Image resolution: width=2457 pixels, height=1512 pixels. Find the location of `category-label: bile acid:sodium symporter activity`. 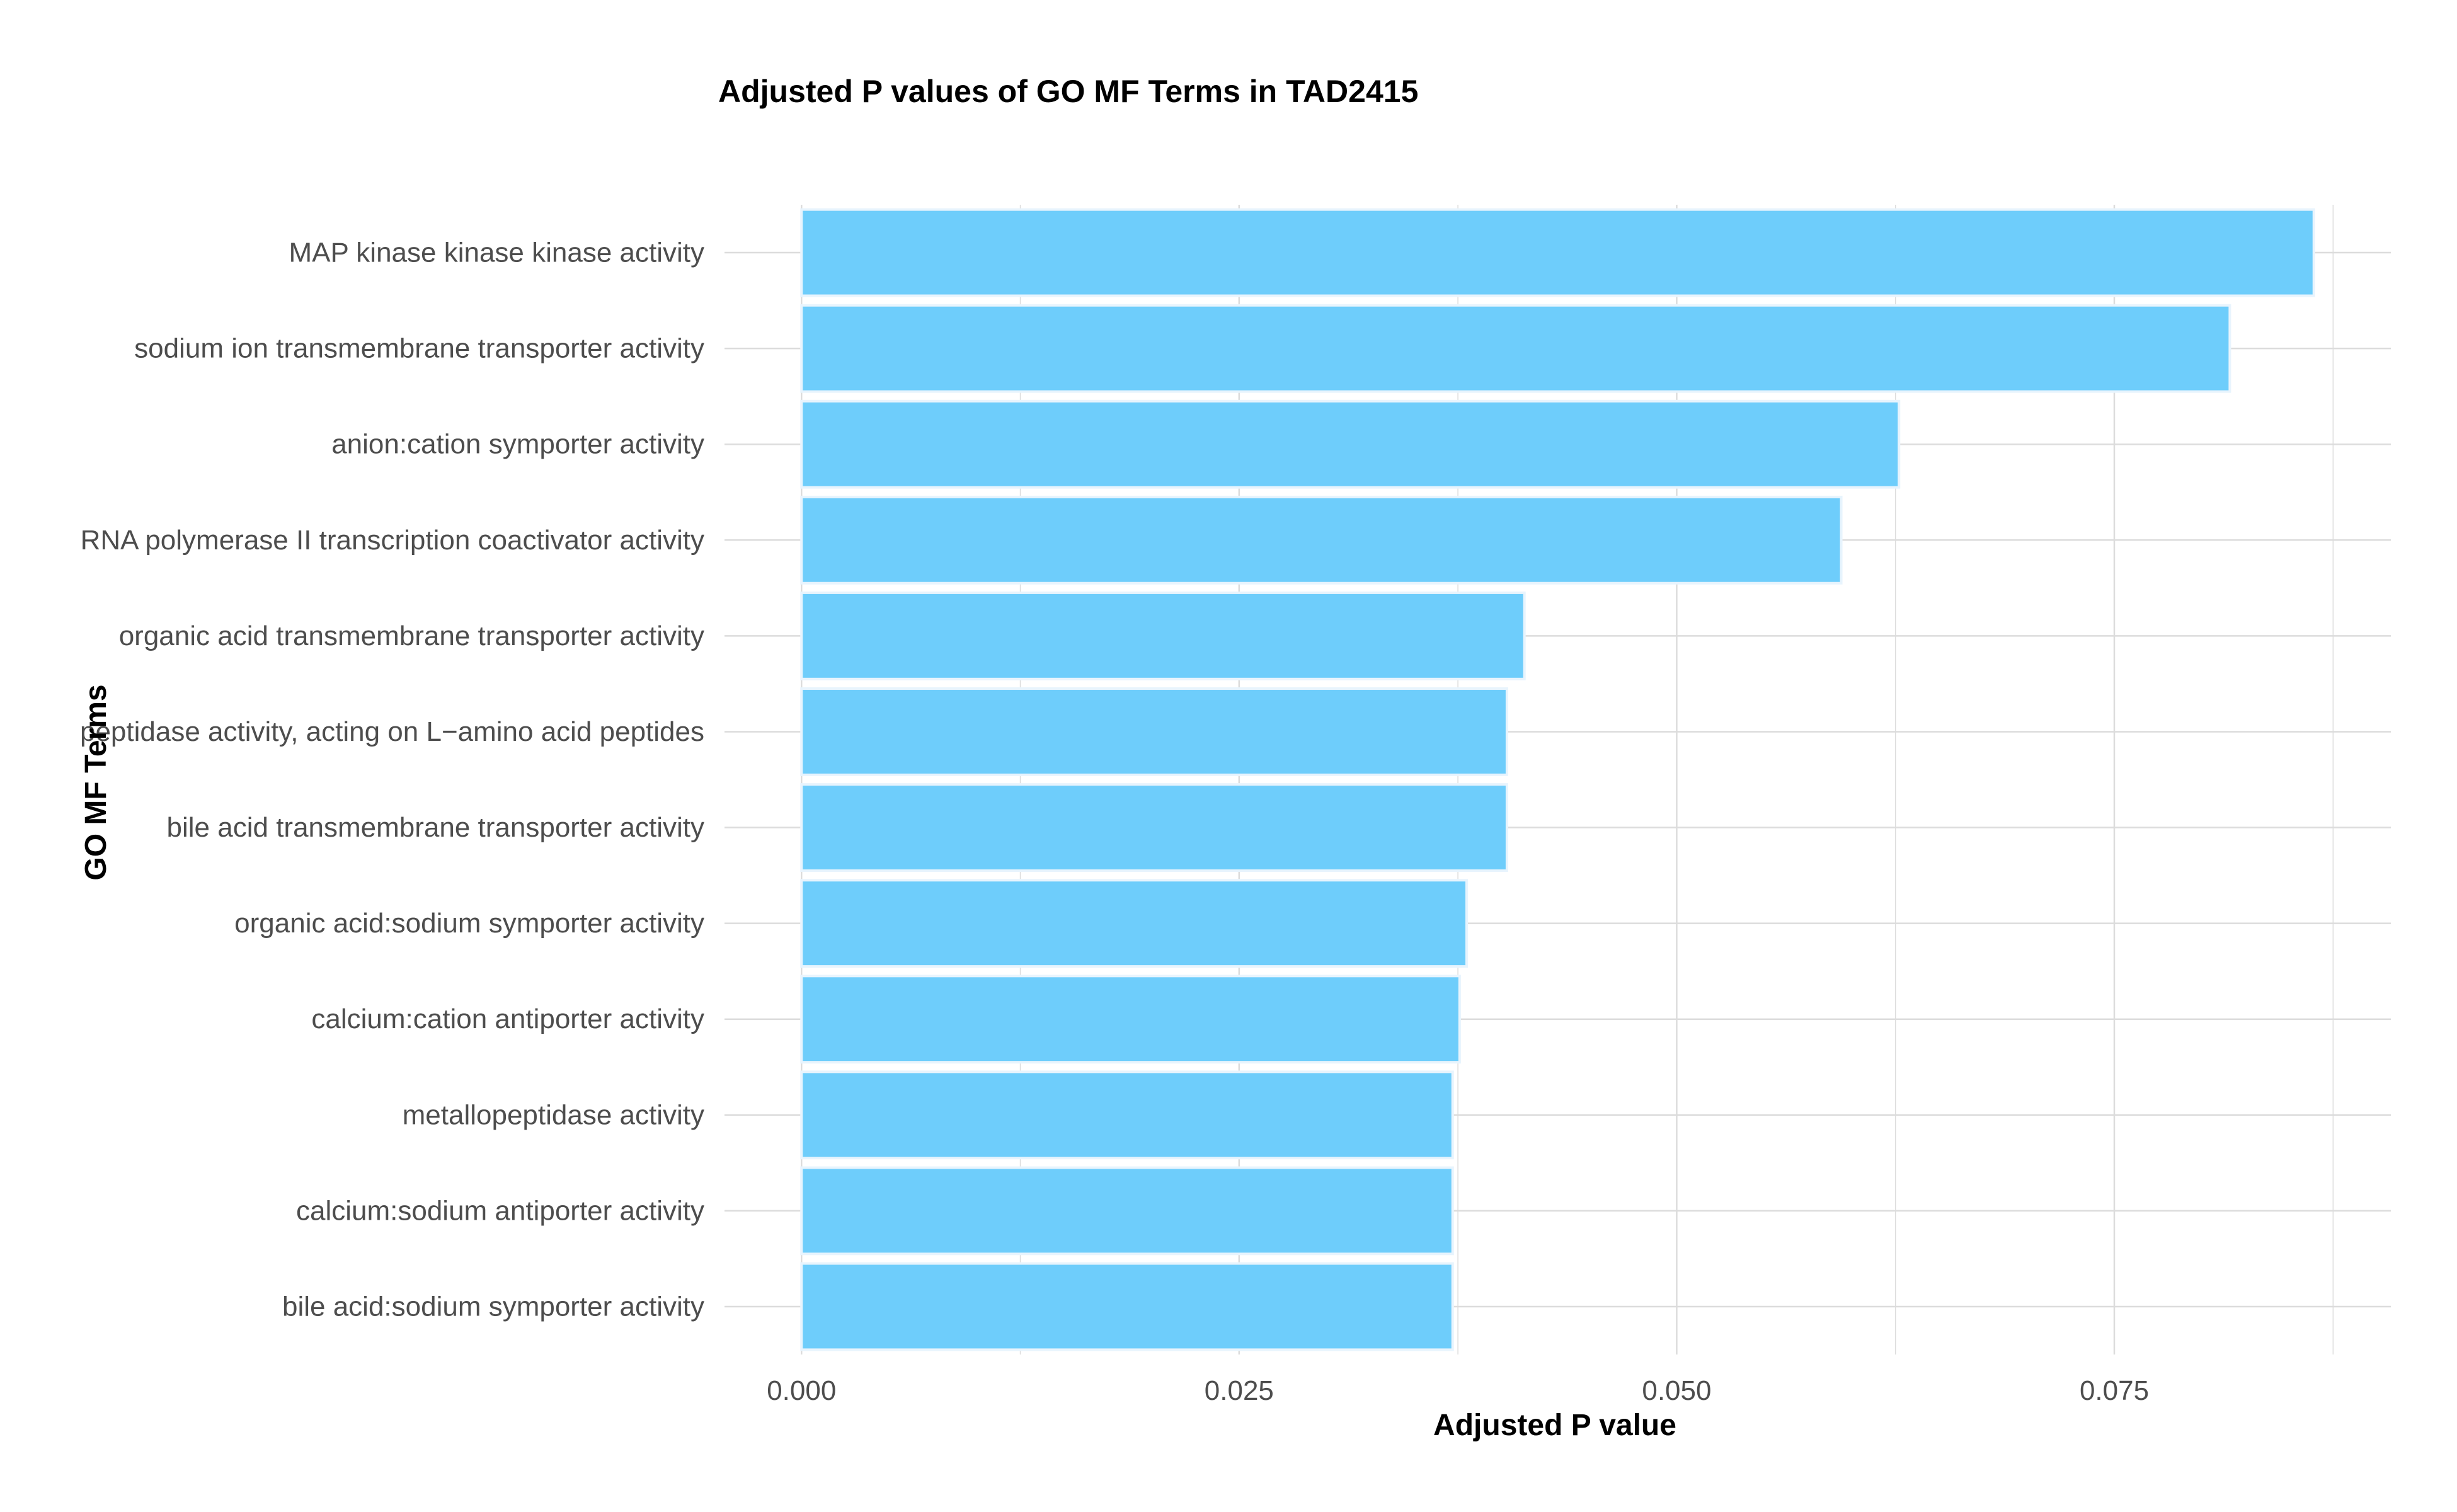

category-label: bile acid:sodium symporter activity is located at coordinates (493, 1306).